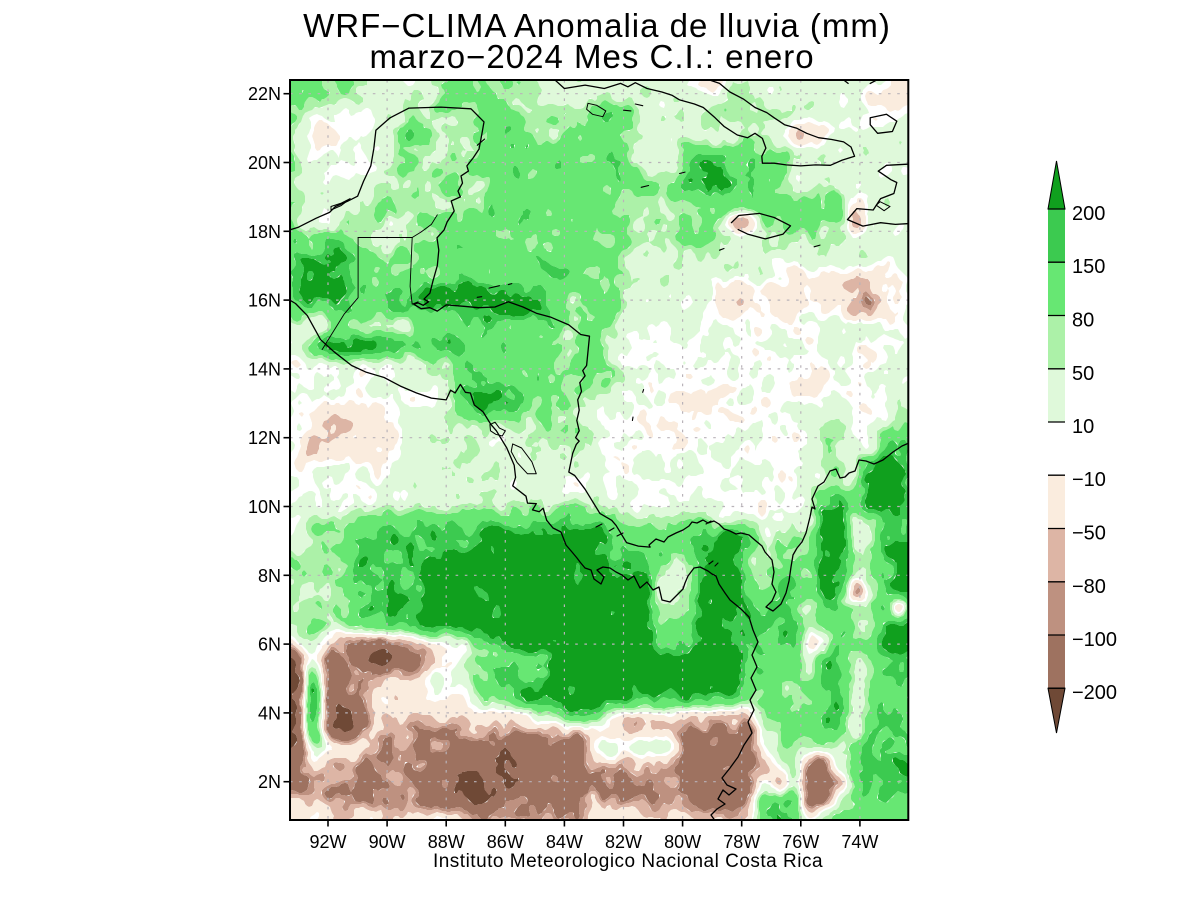 The height and width of the screenshot is (900, 1200). Describe the element at coordinates (264, 507) in the screenshot. I see `svg-text: 10N` at that location.